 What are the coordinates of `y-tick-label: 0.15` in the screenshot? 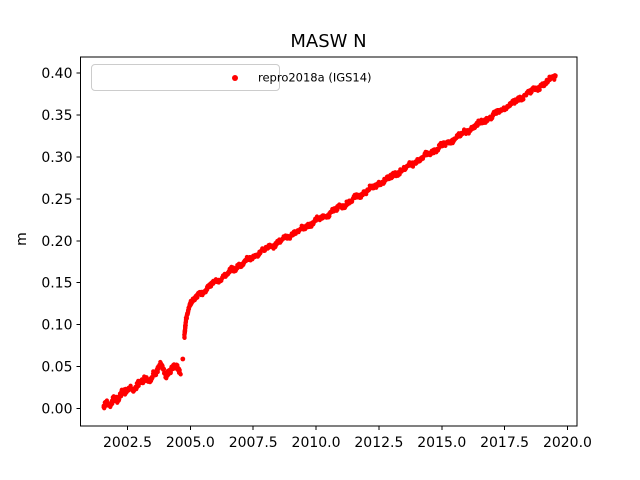 It's located at (56, 284).